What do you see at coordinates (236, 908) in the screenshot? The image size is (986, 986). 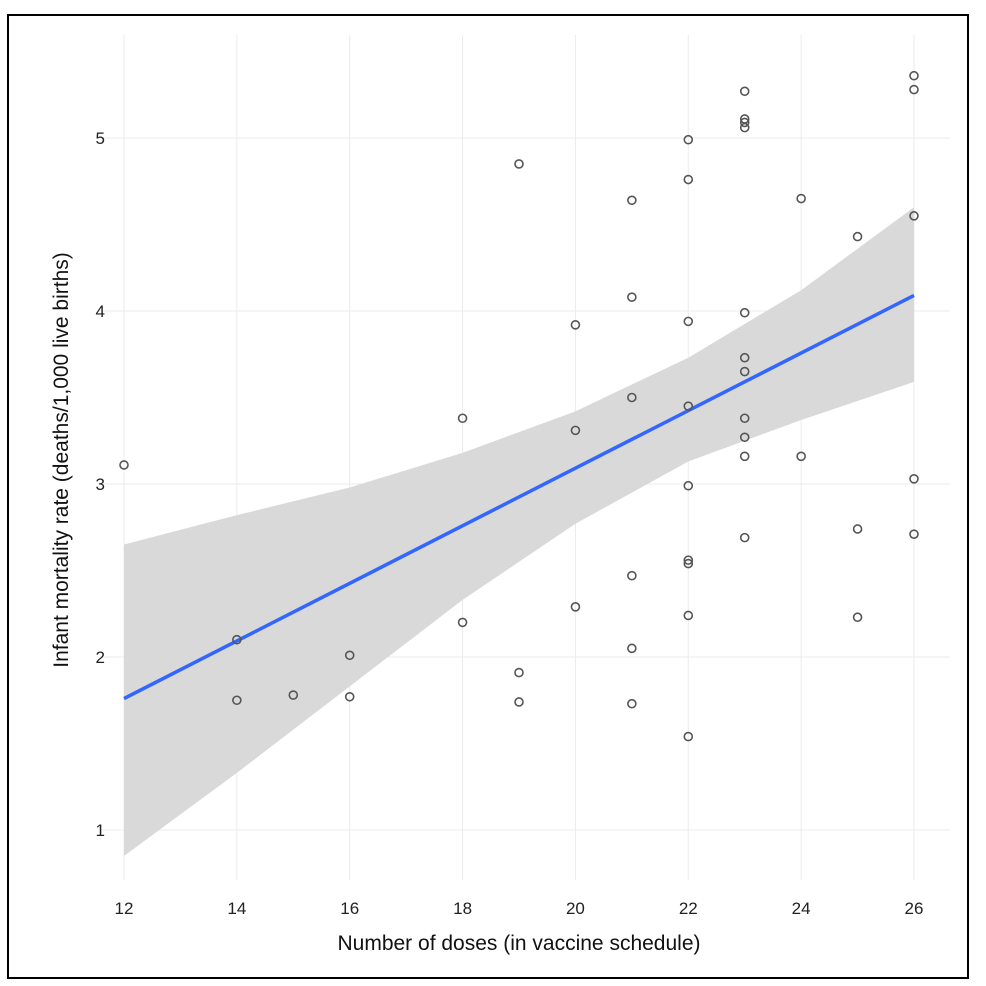 I see `x-tick-label: 14` at bounding box center [236, 908].